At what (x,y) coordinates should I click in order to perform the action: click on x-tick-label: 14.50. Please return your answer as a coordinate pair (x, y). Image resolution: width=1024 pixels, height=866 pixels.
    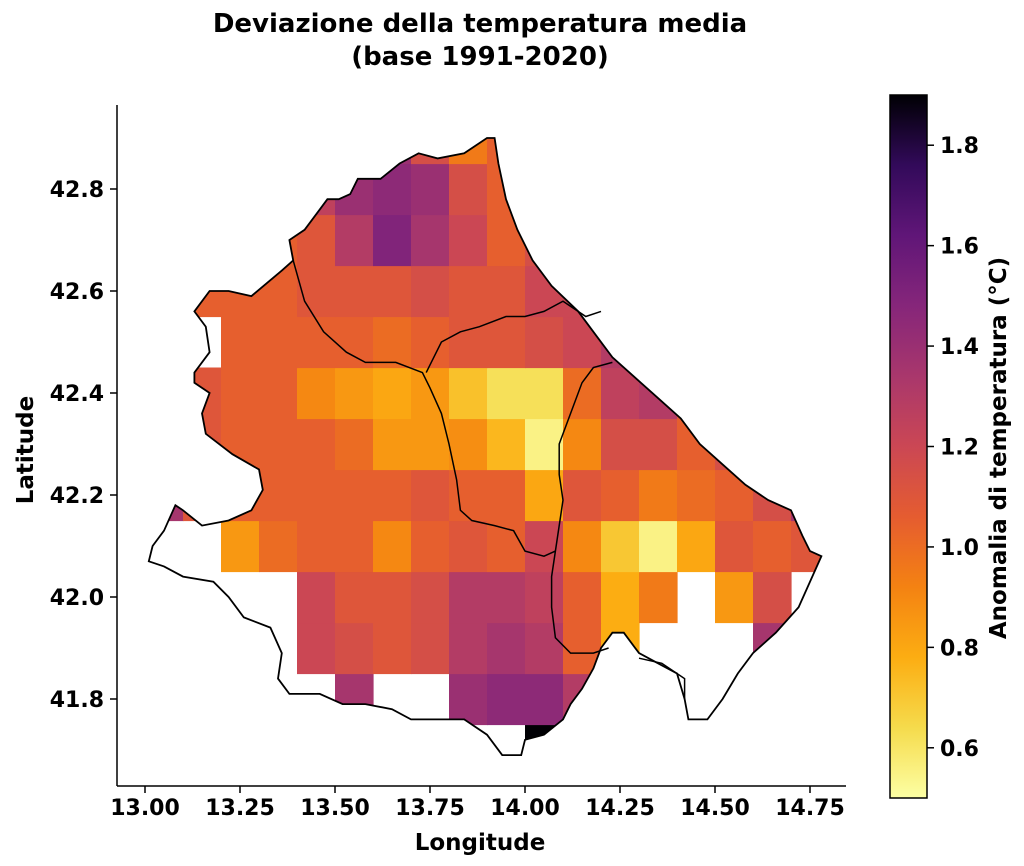
    Looking at the image, I should click on (715, 808).